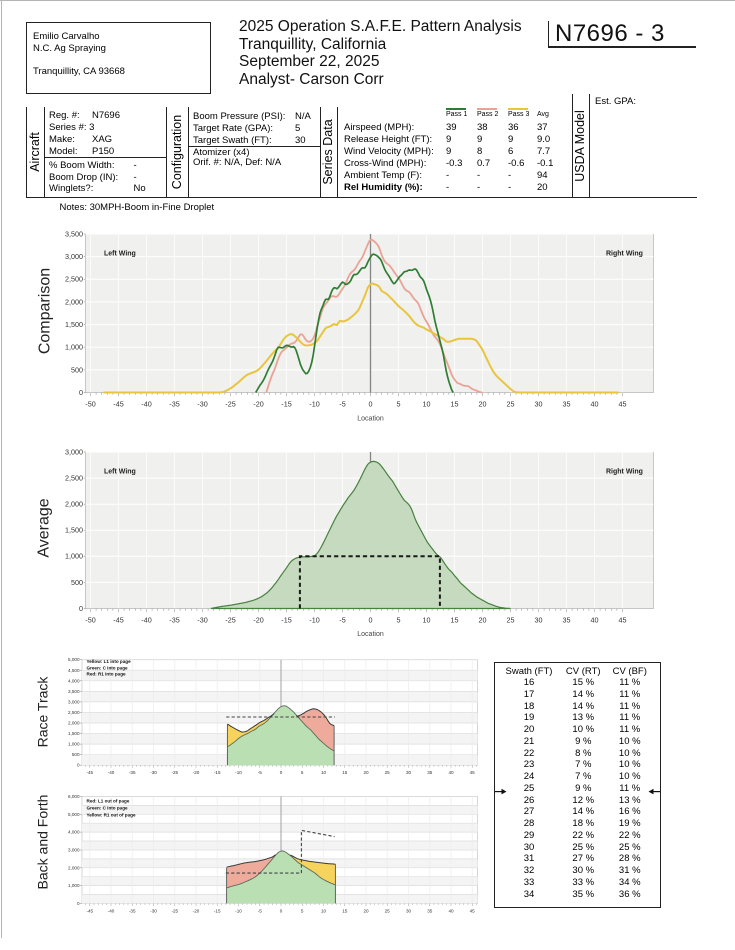  Describe the element at coordinates (111, 815) in the screenshot. I see `svg-text: Yellow: R1 out of page` at that location.